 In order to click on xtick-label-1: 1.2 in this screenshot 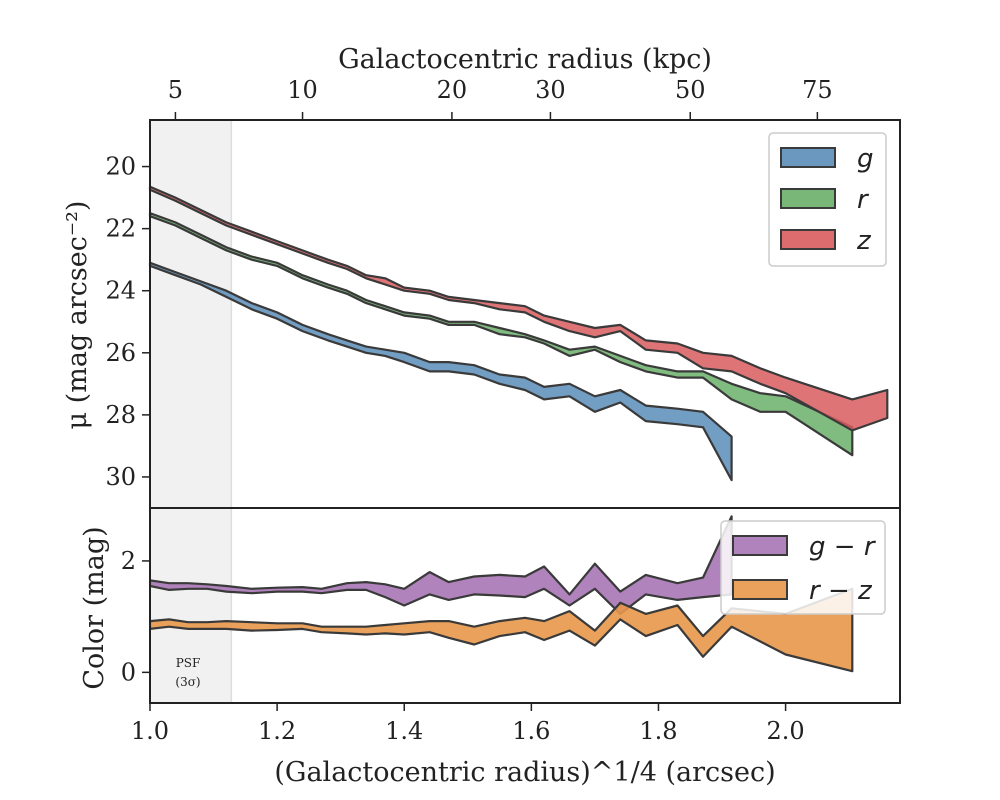, I will do `click(277, 731)`.